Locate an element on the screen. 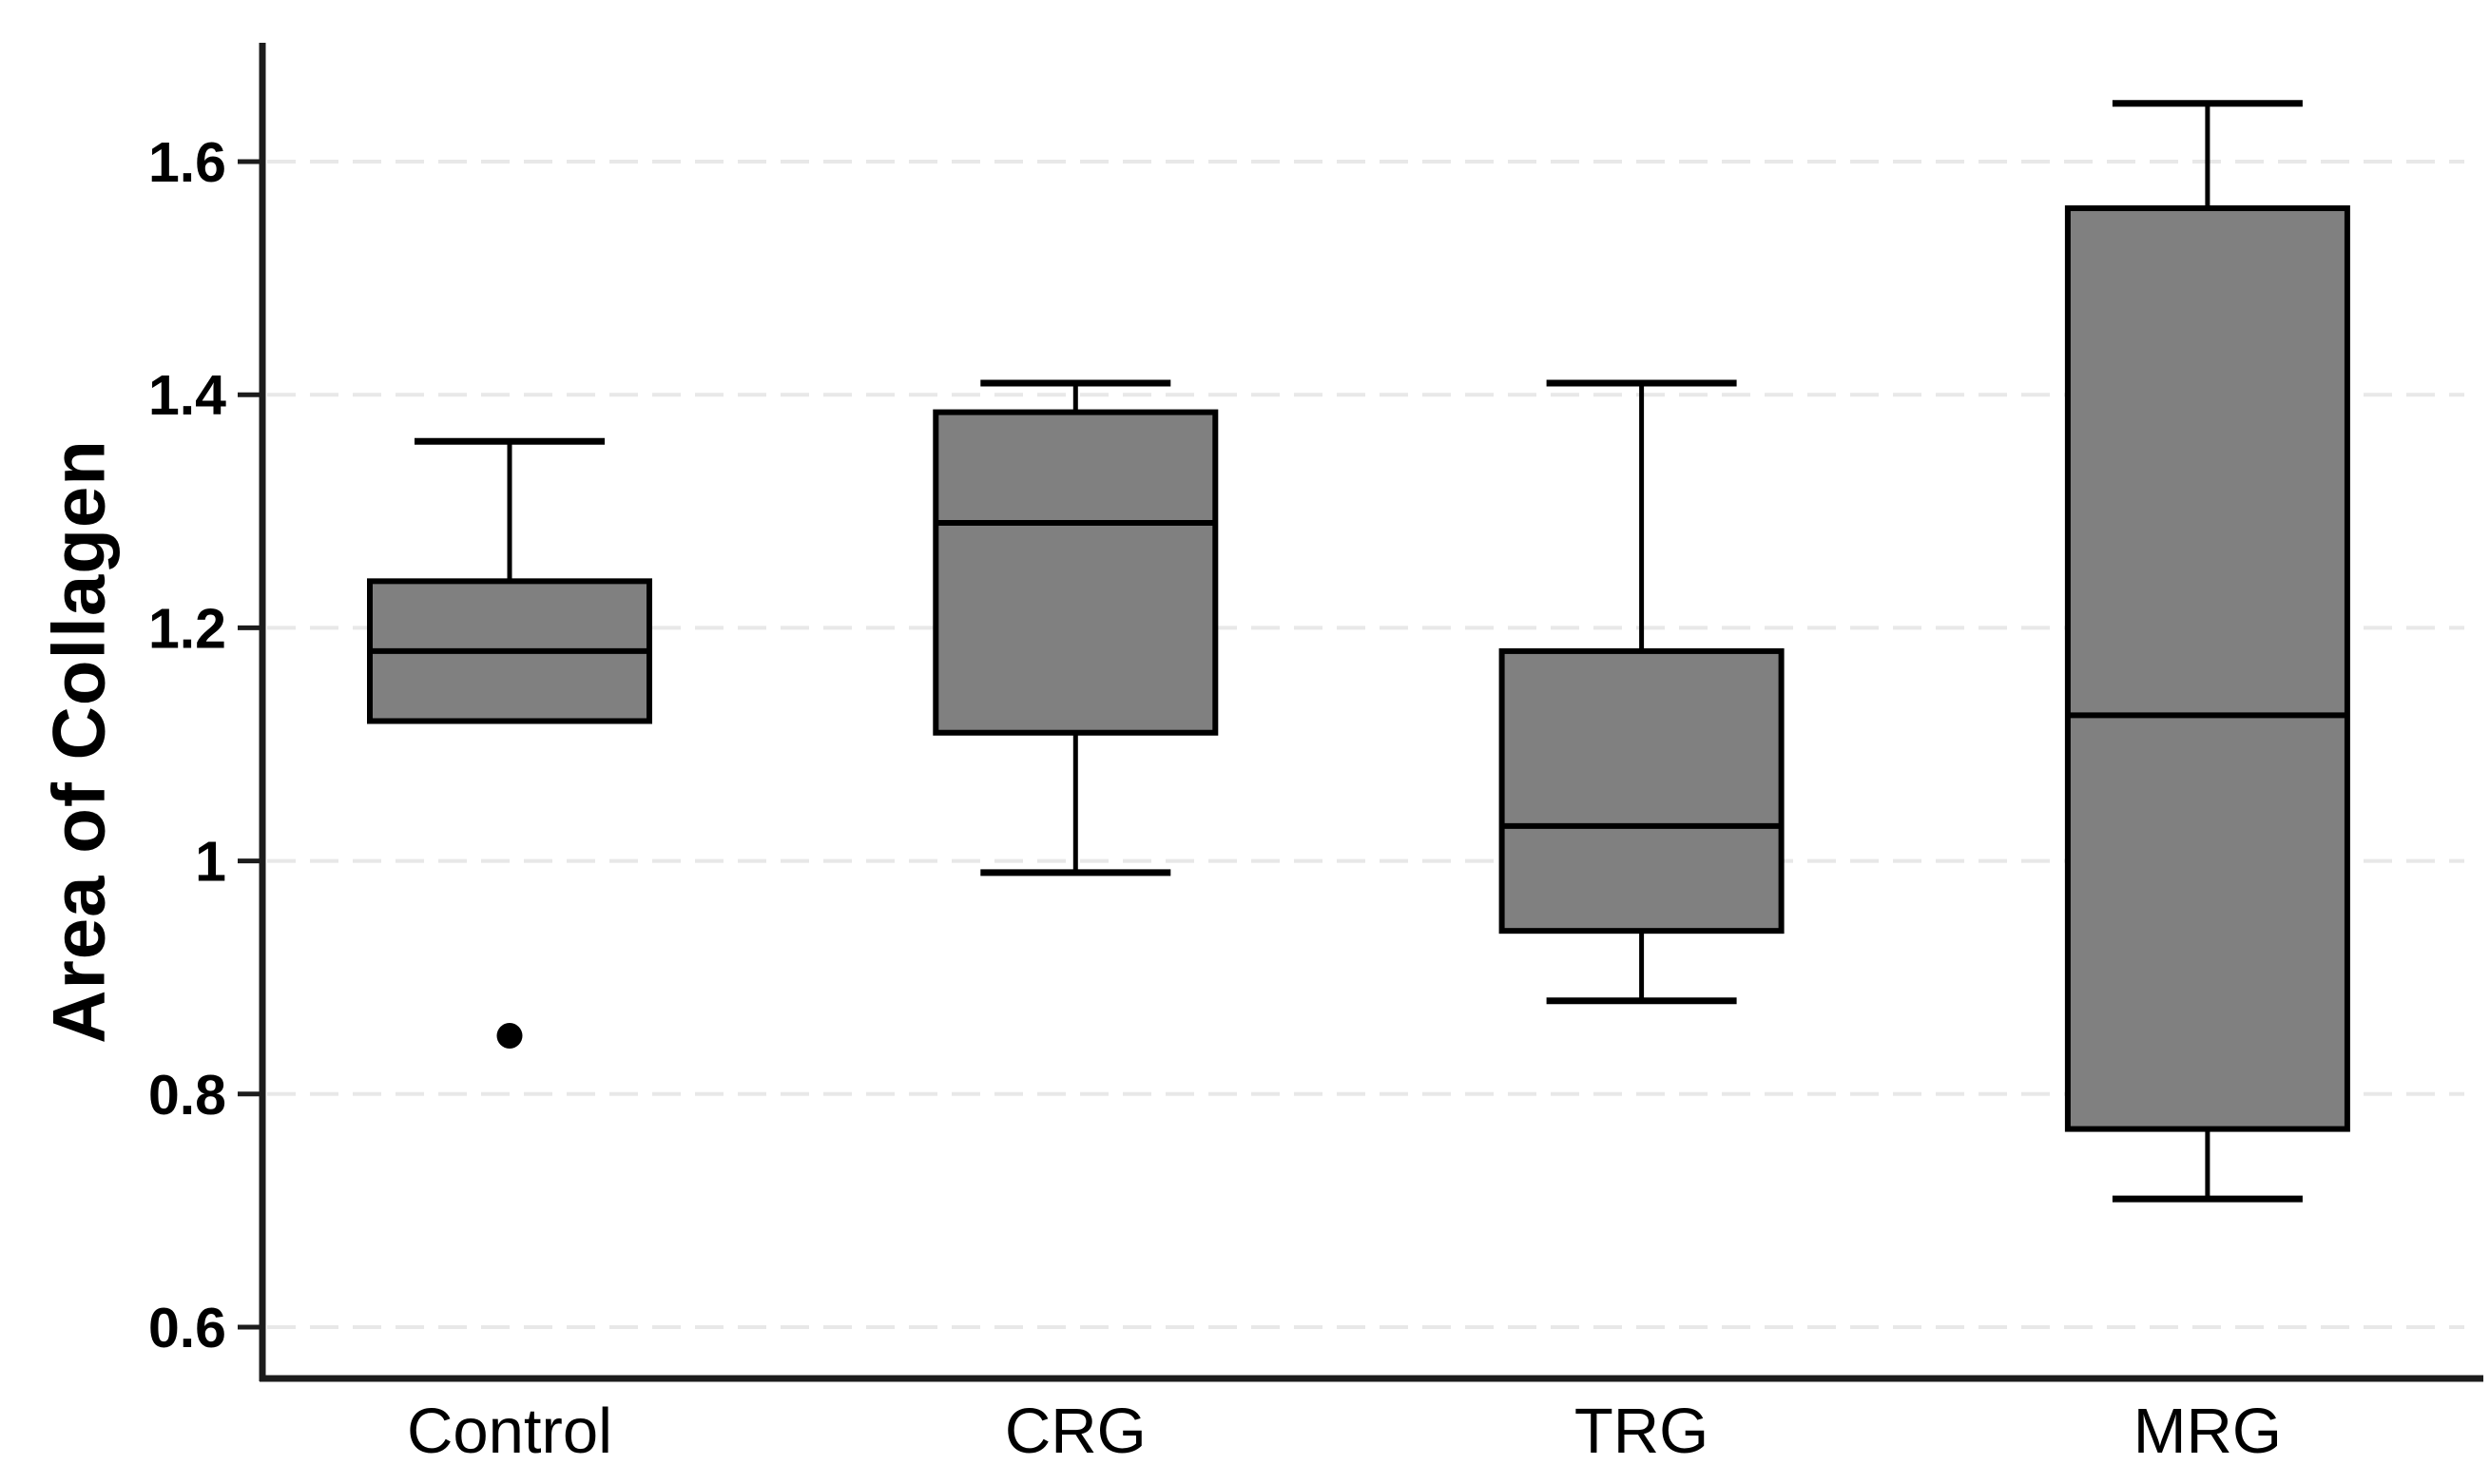 Image resolution: width=2490 pixels, height=1484 pixels. y-axis-title: Area of Collagen is located at coordinates (78, 741).